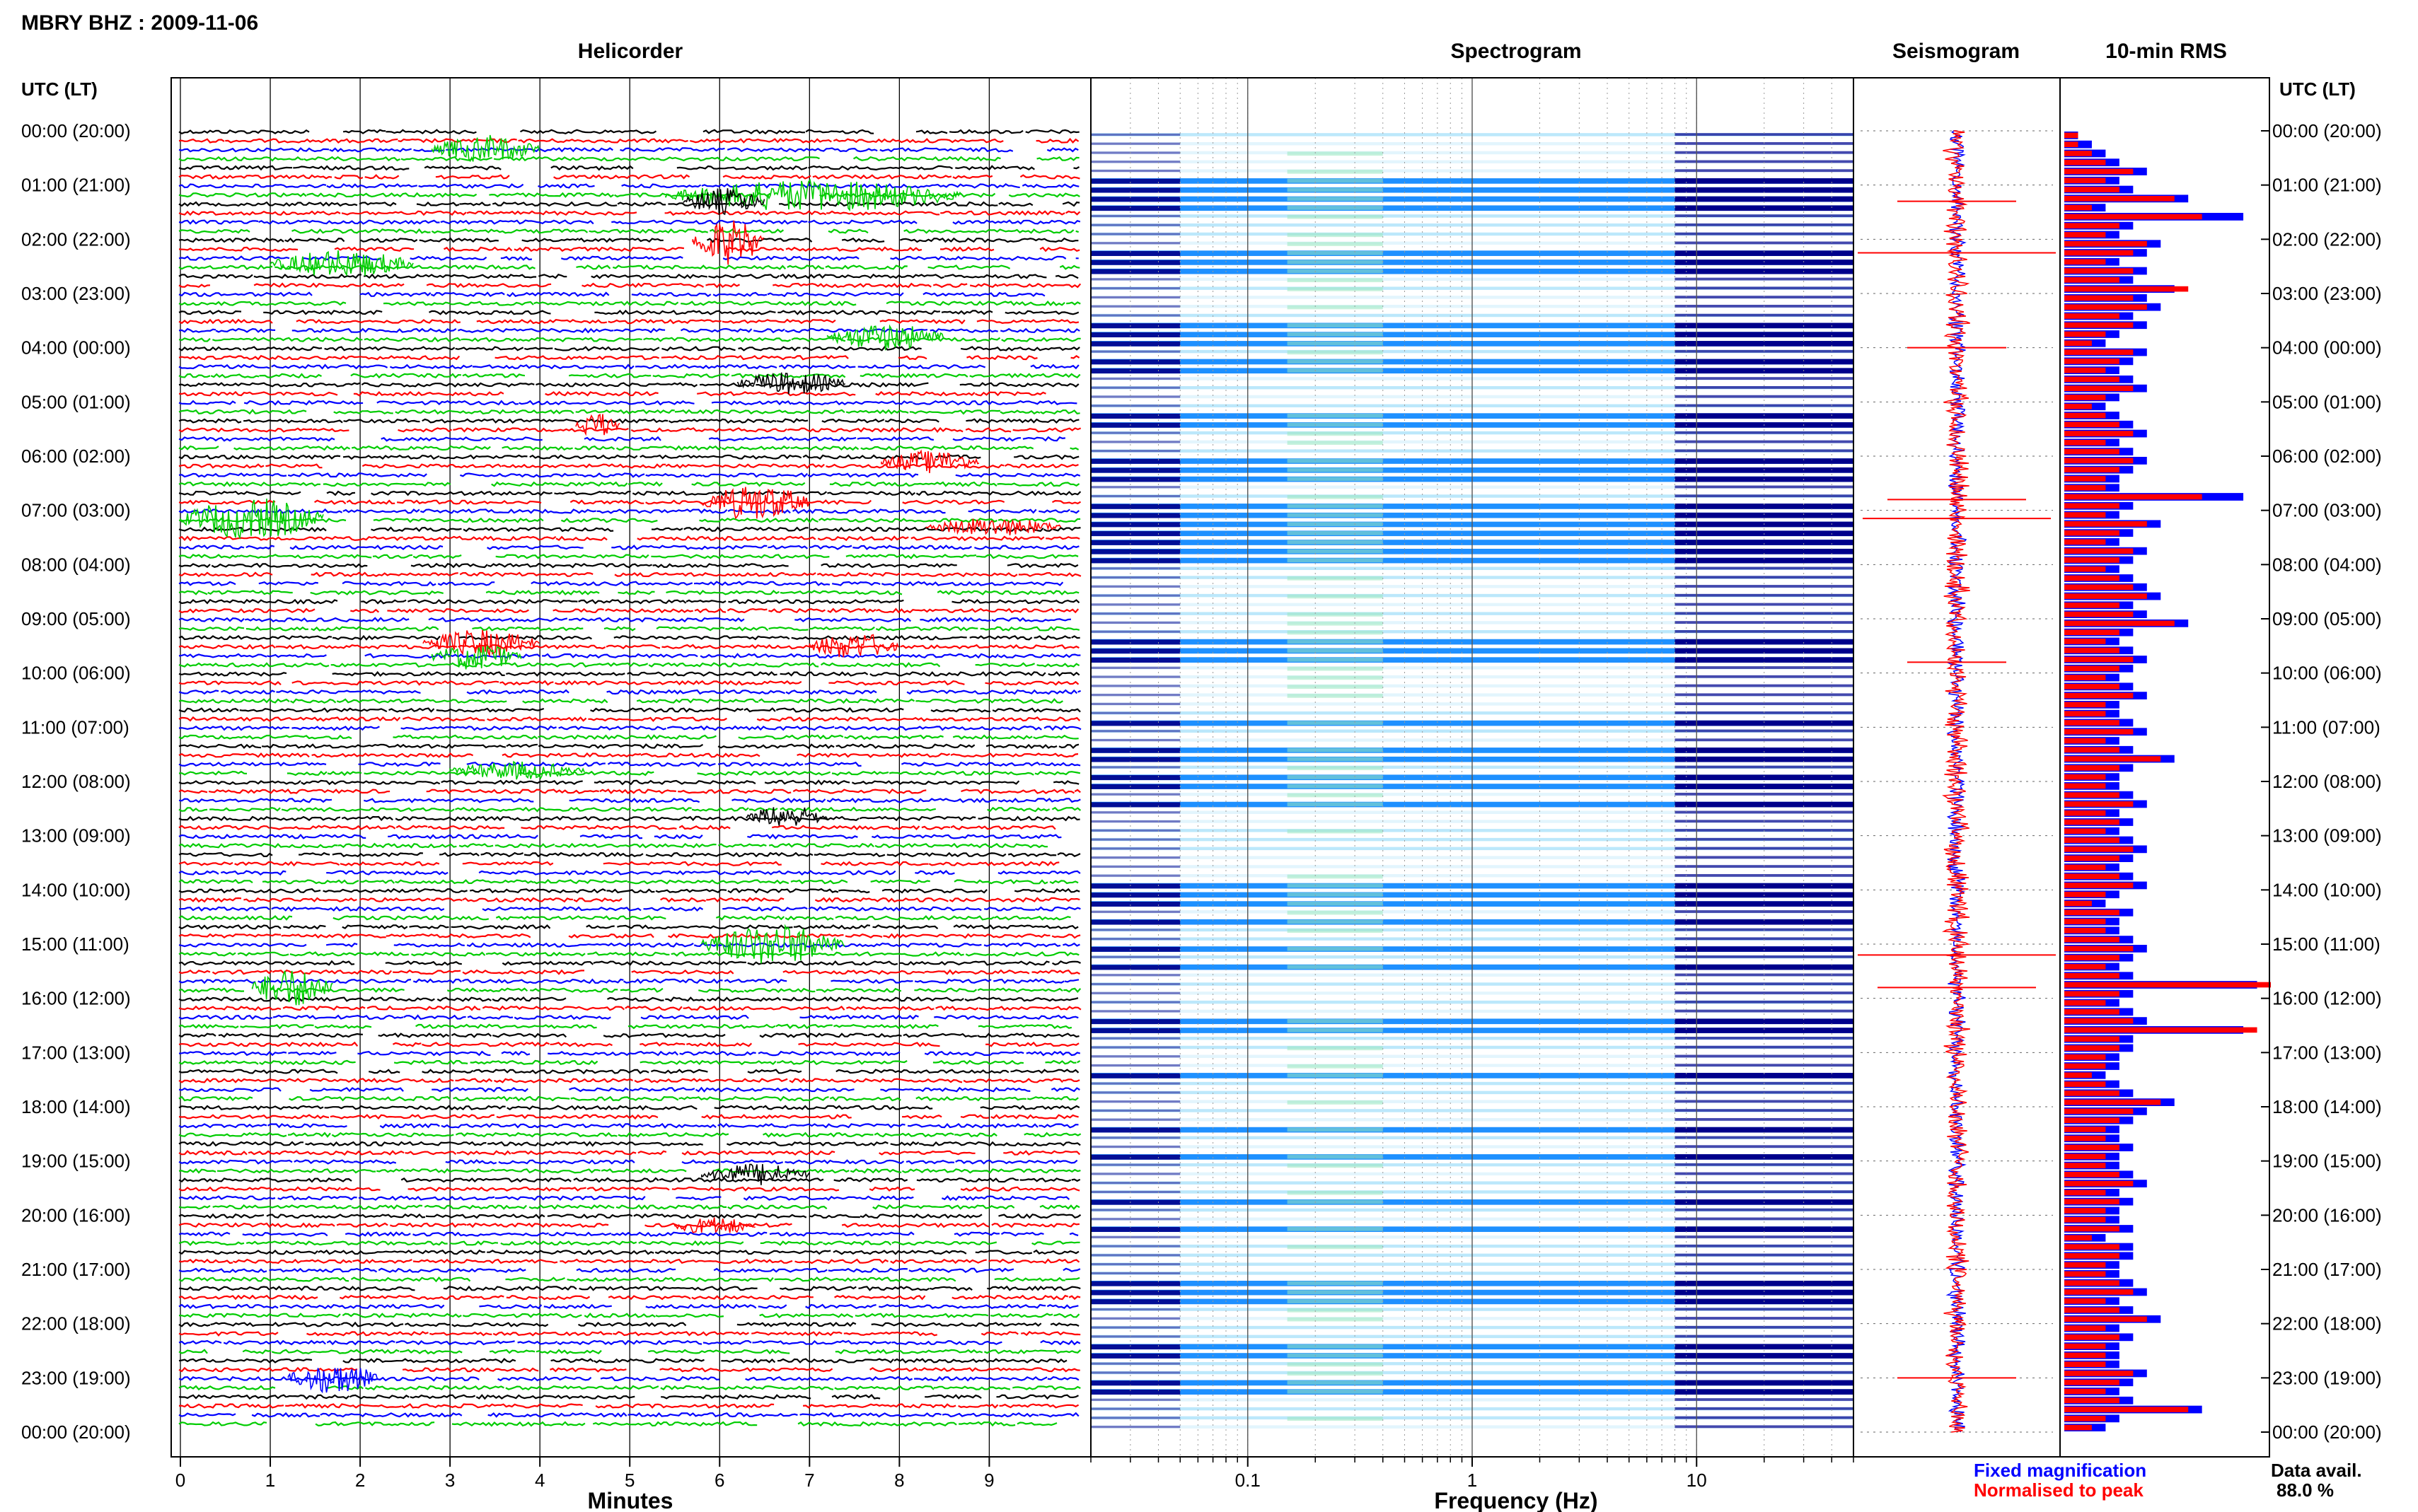  What do you see at coordinates (2060, 1470) in the screenshot?
I see `legend-fixed: Fixed magnification` at bounding box center [2060, 1470].